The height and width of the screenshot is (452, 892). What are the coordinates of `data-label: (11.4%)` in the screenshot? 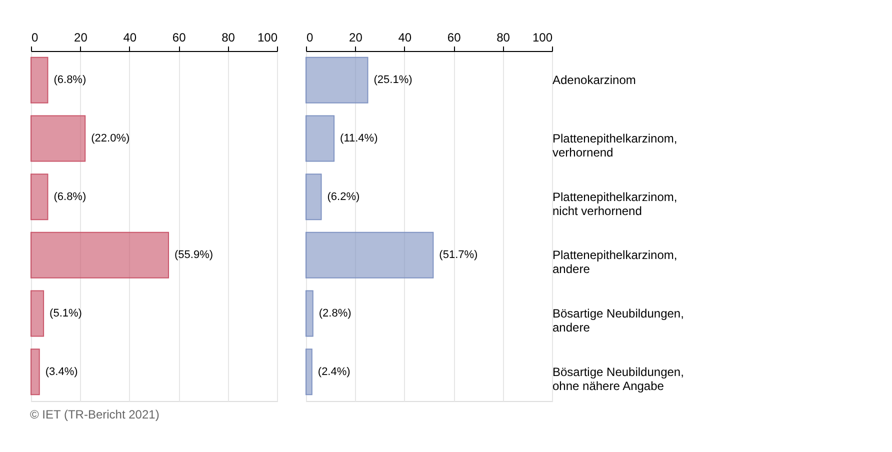 It's located at (359, 138).